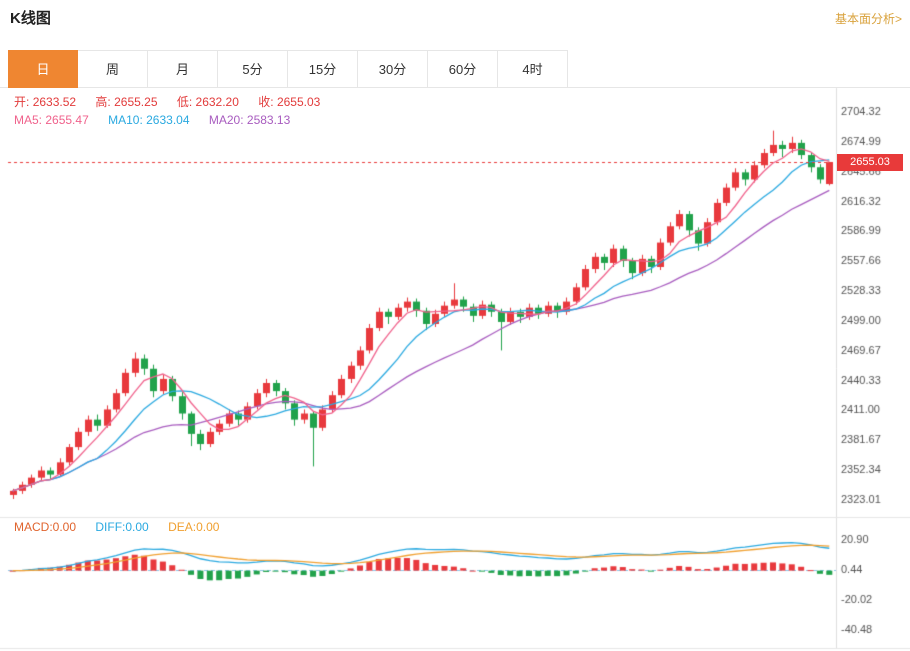  Describe the element at coordinates (168, 120) in the screenshot. I see `ma10-number: 2633.04` at that location.